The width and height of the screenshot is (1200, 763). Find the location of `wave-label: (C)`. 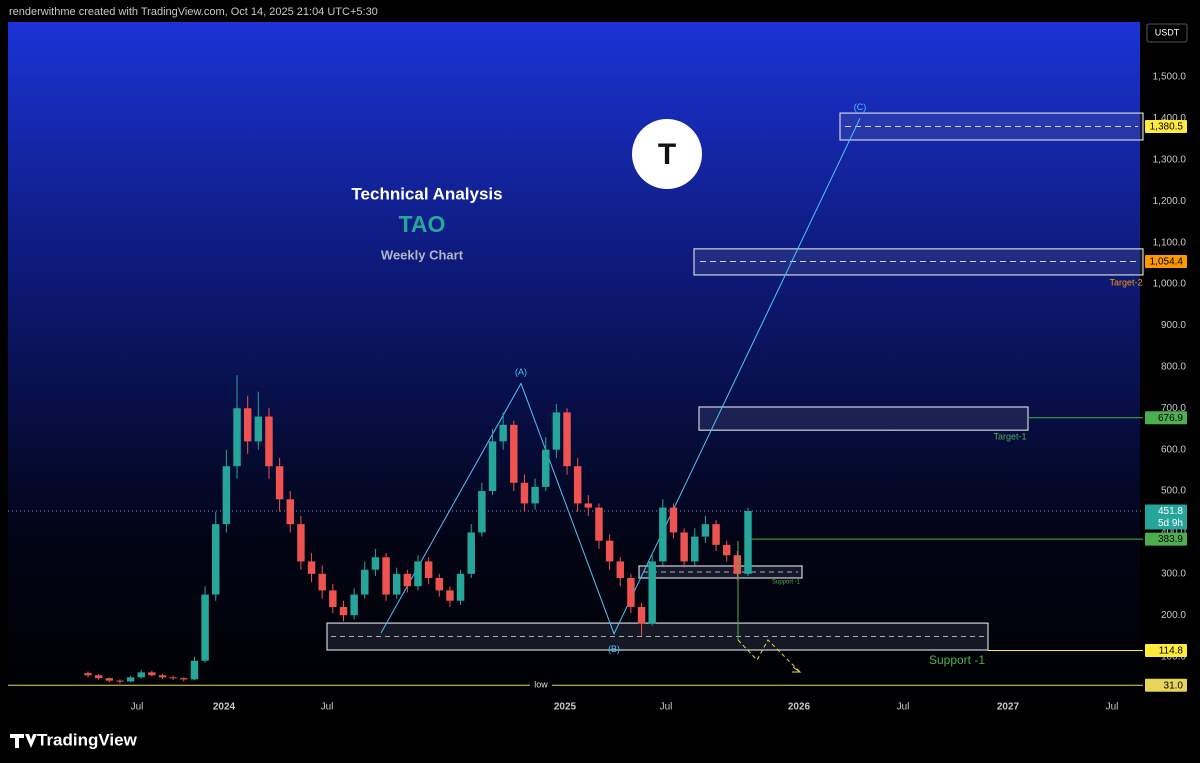

wave-label: (C) is located at coordinates (860, 107).